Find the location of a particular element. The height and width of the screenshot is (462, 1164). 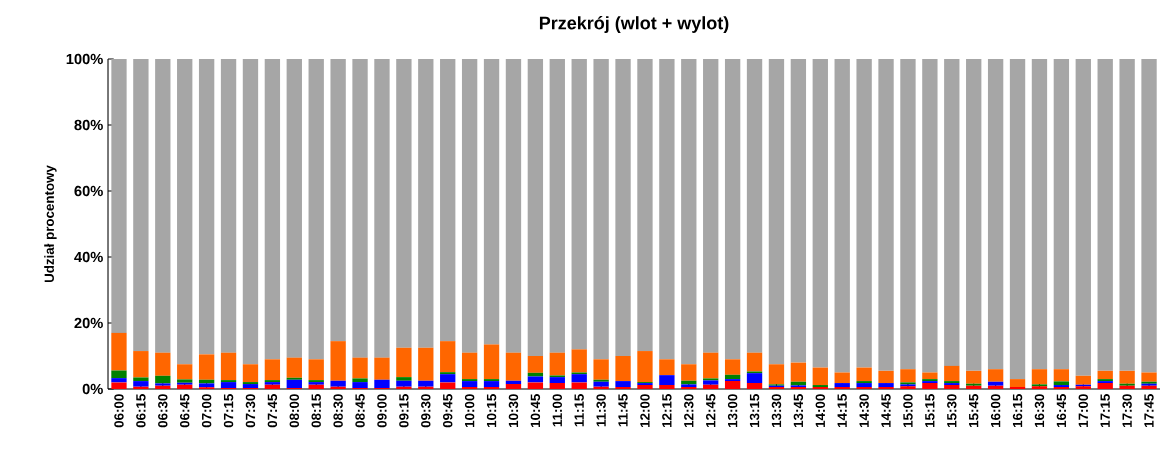

x-tick-label: 15:15 is located at coordinates (930, 410).